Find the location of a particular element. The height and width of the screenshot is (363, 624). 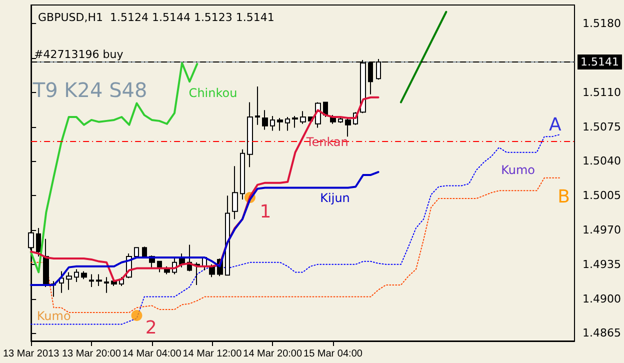

annotation: Kijun is located at coordinates (335, 198).